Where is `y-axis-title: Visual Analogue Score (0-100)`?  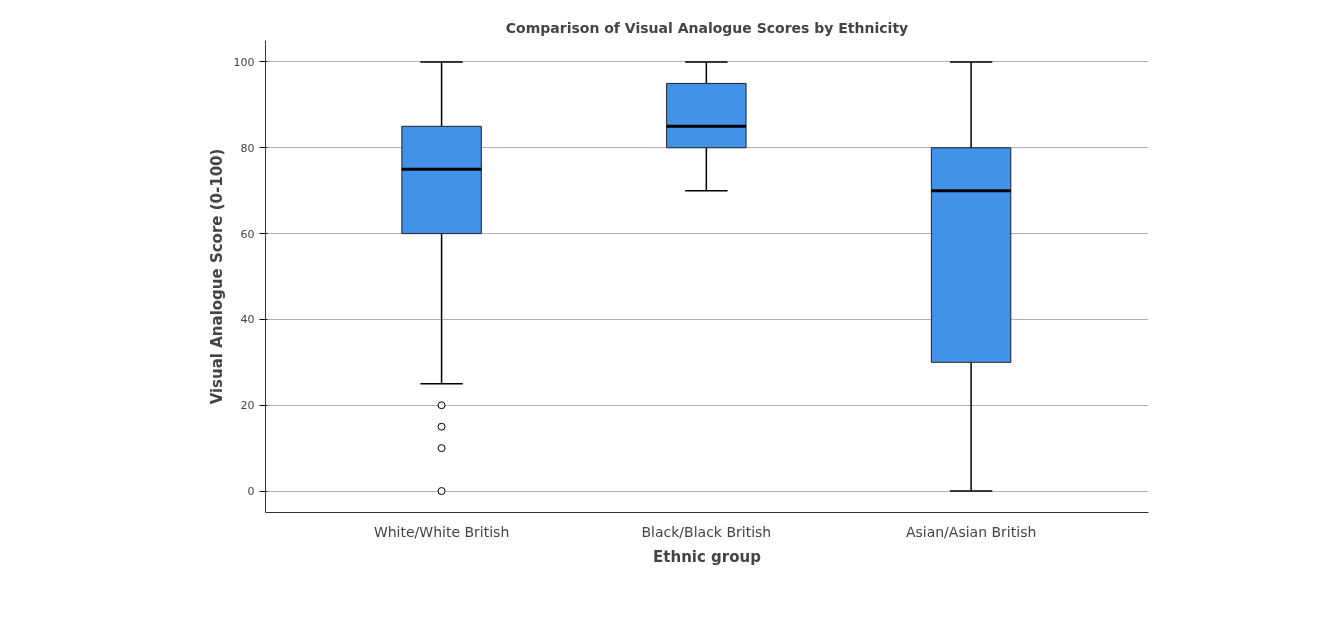
y-axis-title: Visual Analogue Score (0-100) is located at coordinates (216, 276).